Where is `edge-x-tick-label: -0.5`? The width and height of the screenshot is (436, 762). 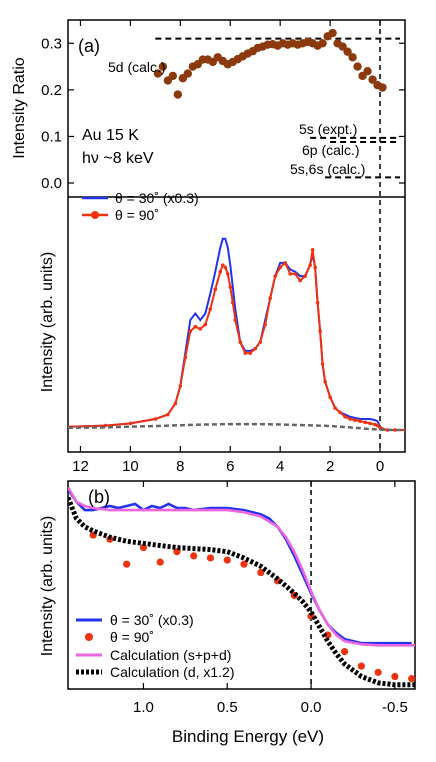 edge-x-tick-label: -0.5 is located at coordinates (395, 707).